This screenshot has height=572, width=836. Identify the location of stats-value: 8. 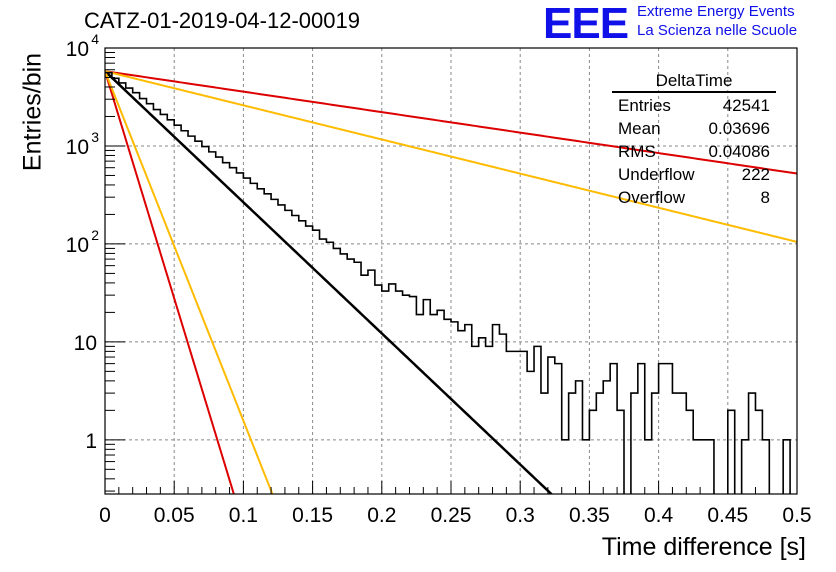
(765, 197).